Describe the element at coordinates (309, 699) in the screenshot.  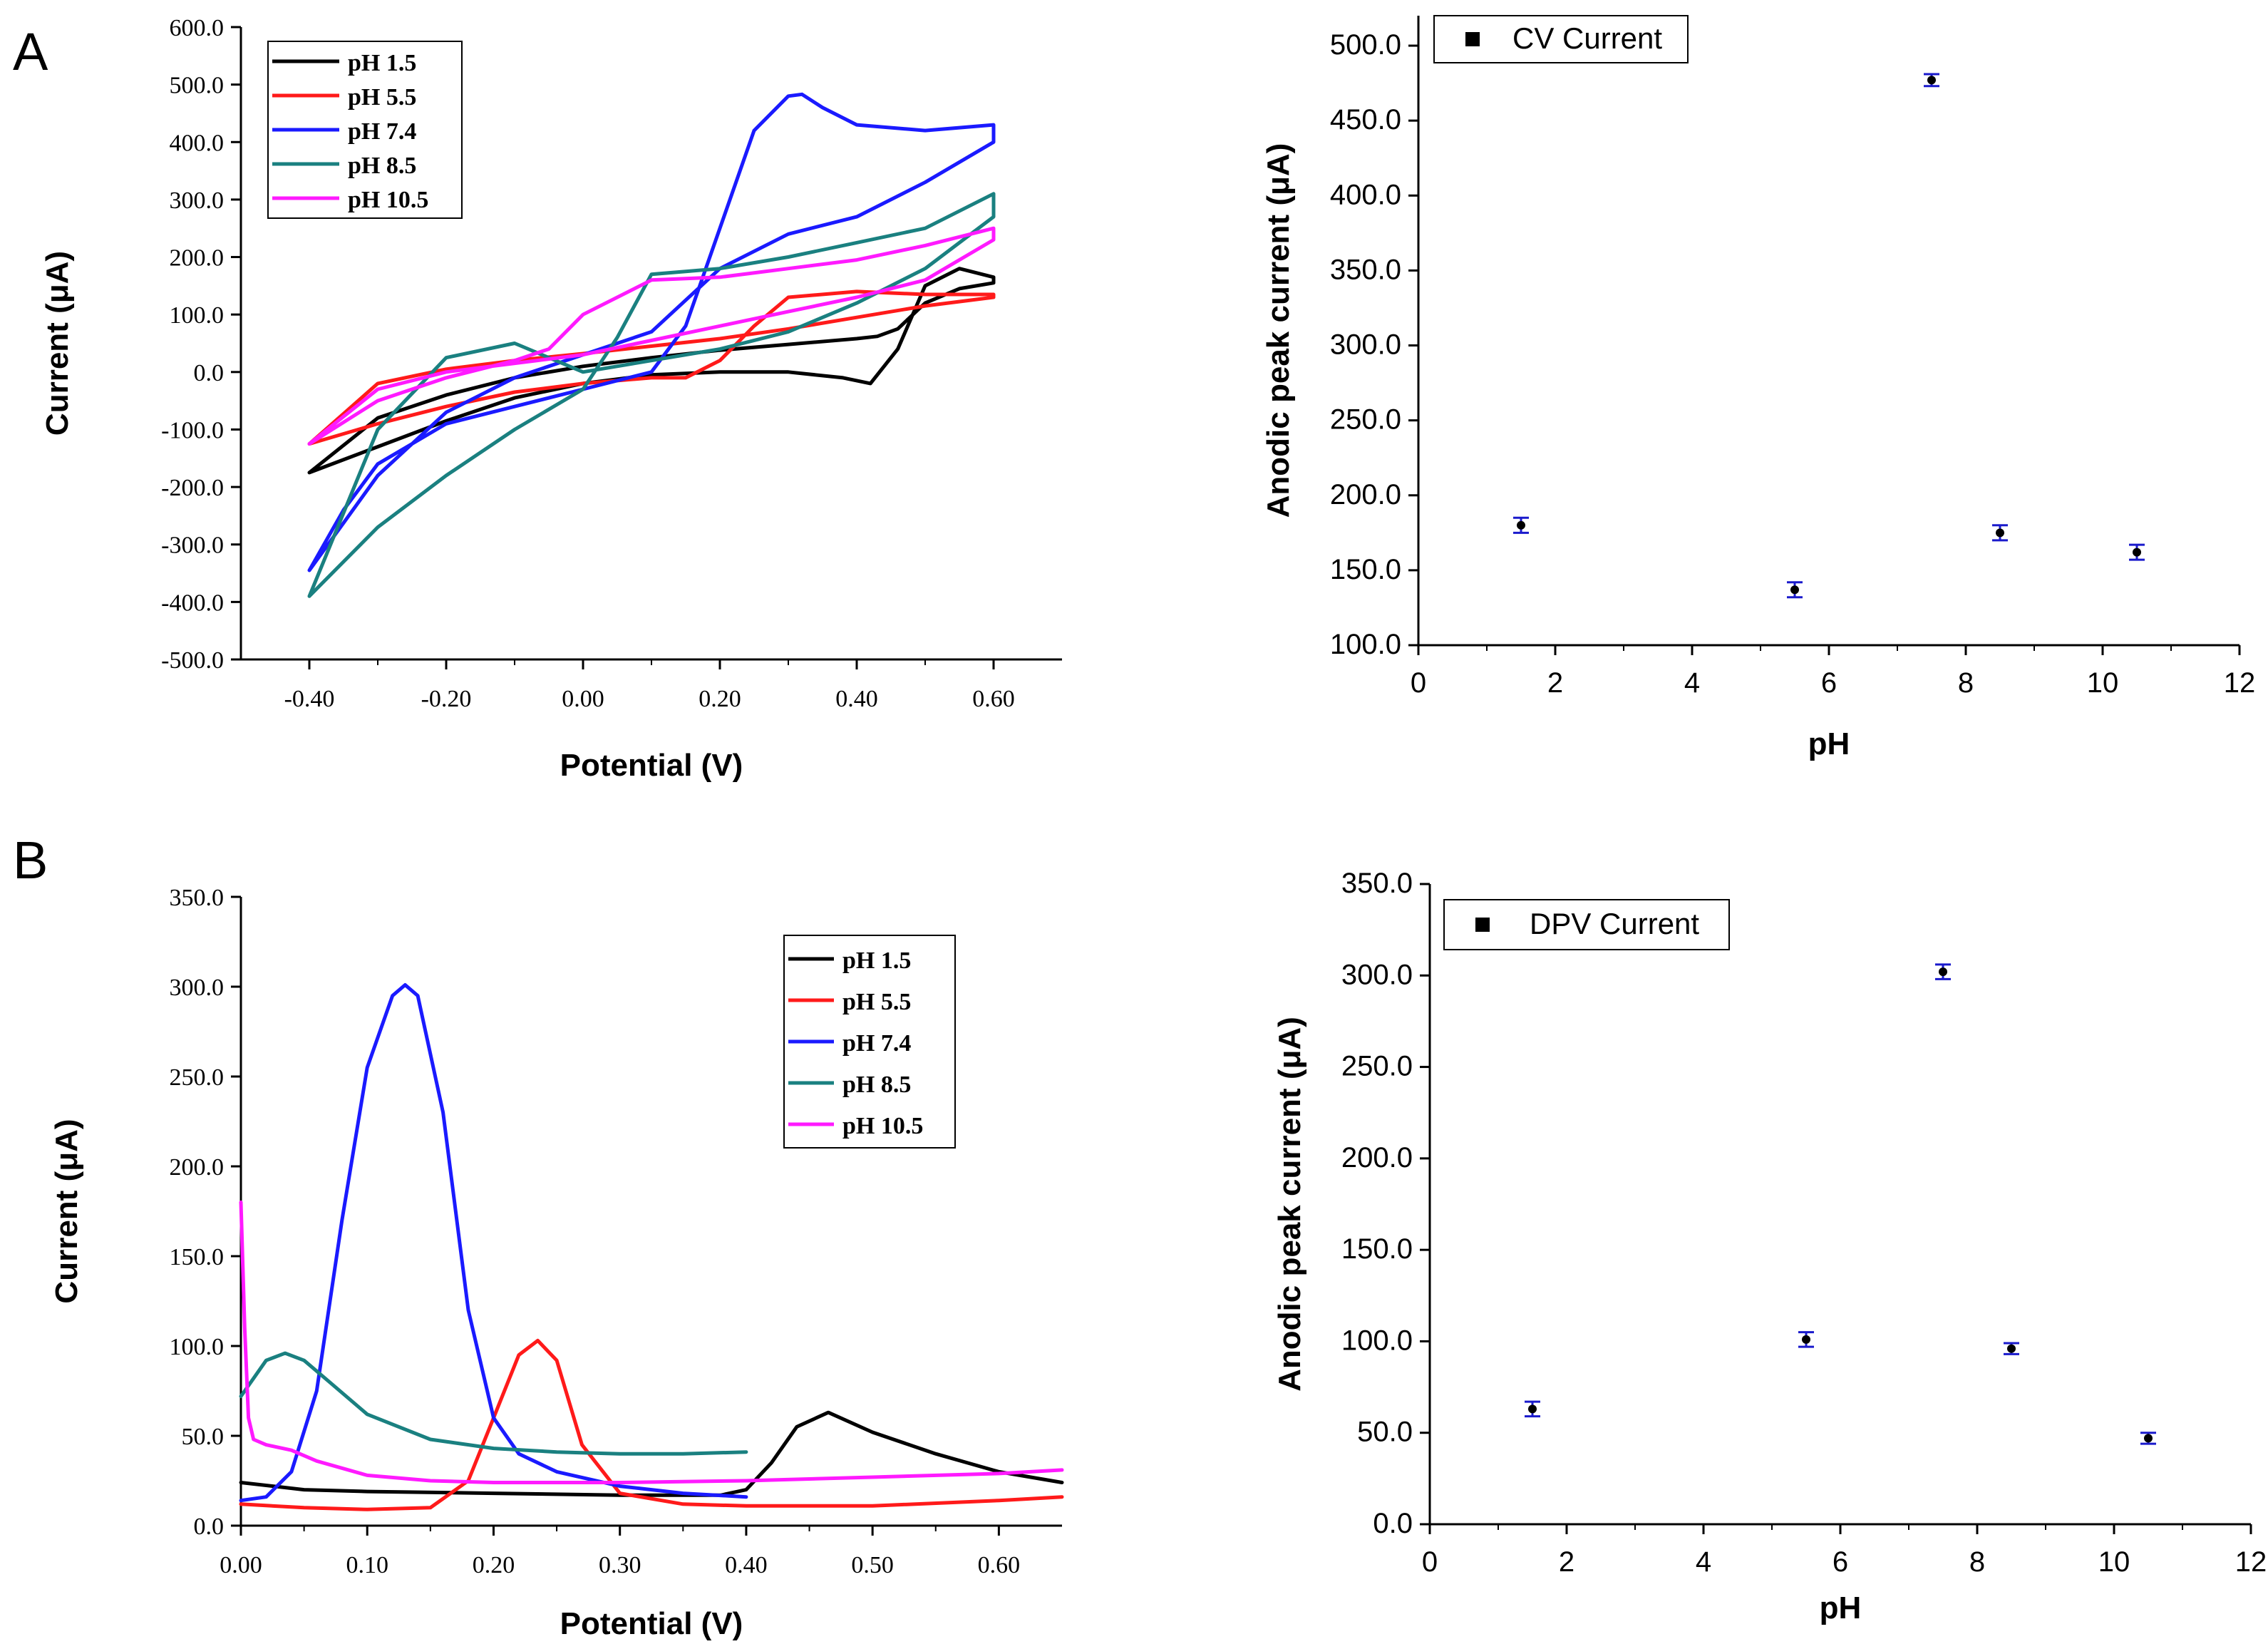
I see `x-tick-label: -0.40` at that location.